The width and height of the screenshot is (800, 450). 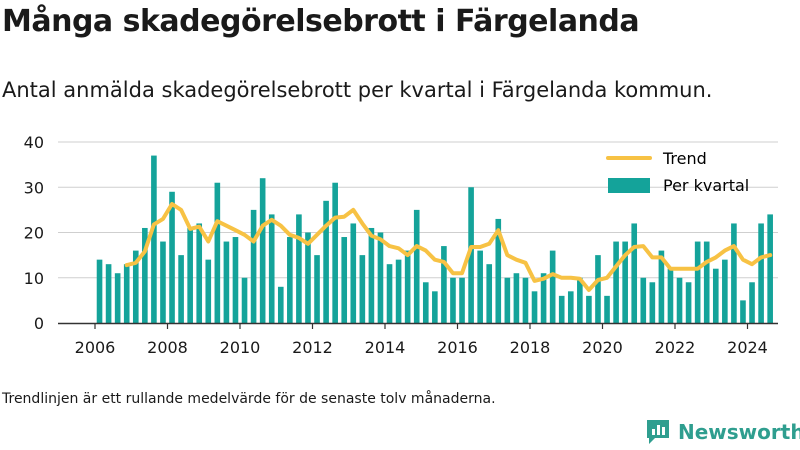 What do you see at coordinates (677, 172) in the screenshot?
I see `legend: Trend Per kvartal` at bounding box center [677, 172].